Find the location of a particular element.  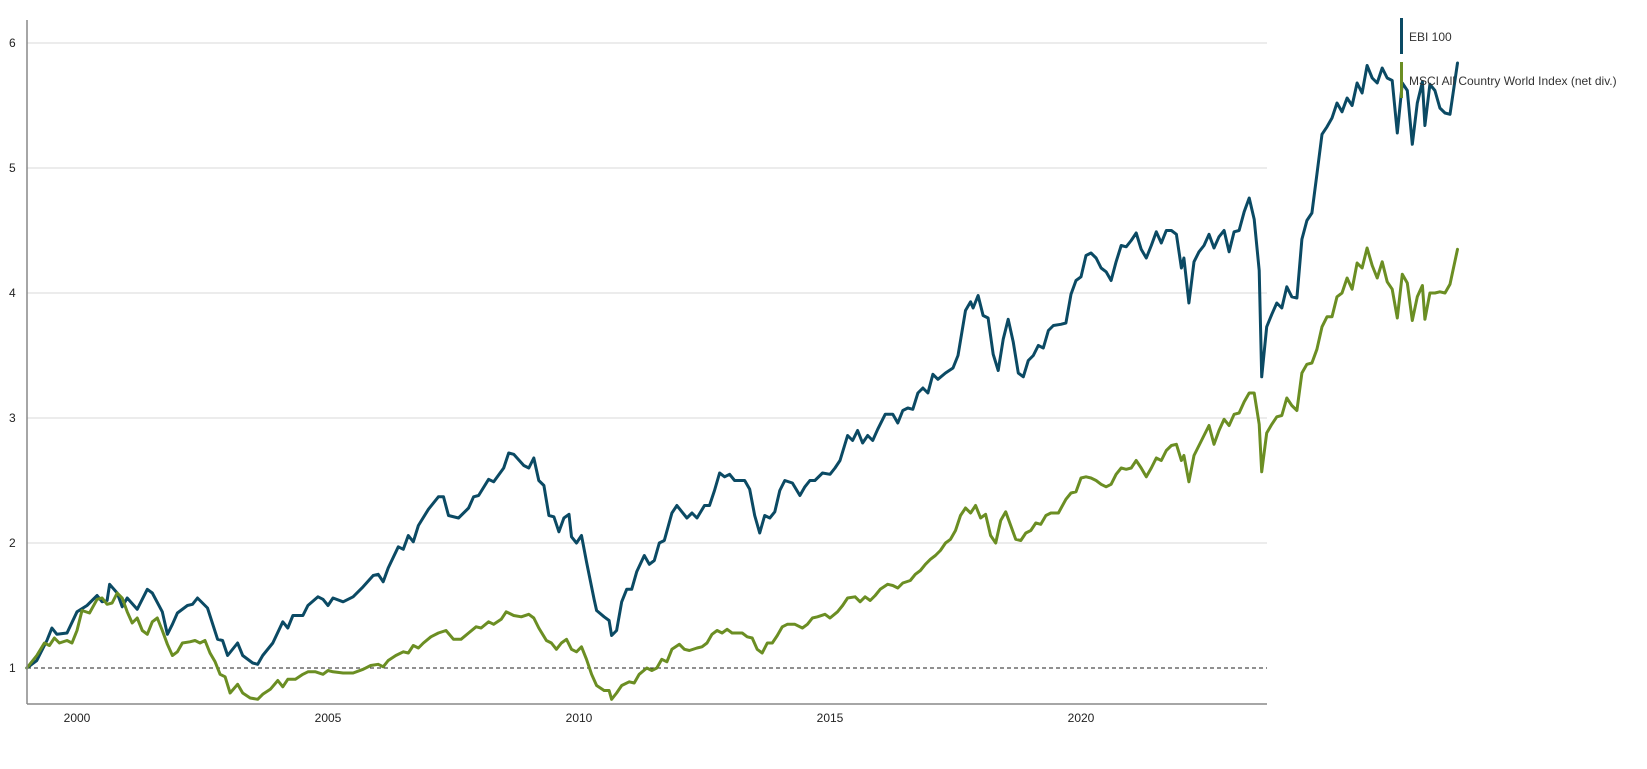

y-tick-label-1: 1 is located at coordinates (12, 668).